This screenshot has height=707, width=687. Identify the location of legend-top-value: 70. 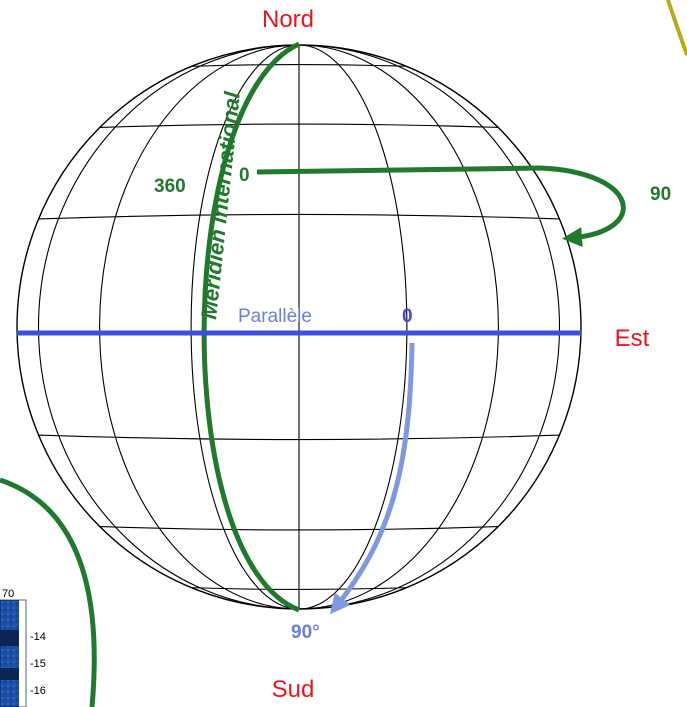
(8, 594).